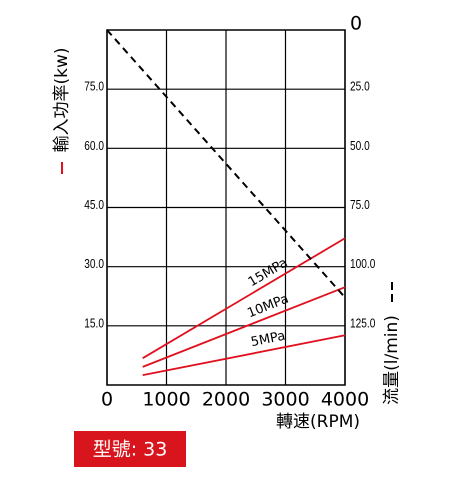 The image size is (449, 490). I want to click on series-label: 5MPa, so click(268, 339).